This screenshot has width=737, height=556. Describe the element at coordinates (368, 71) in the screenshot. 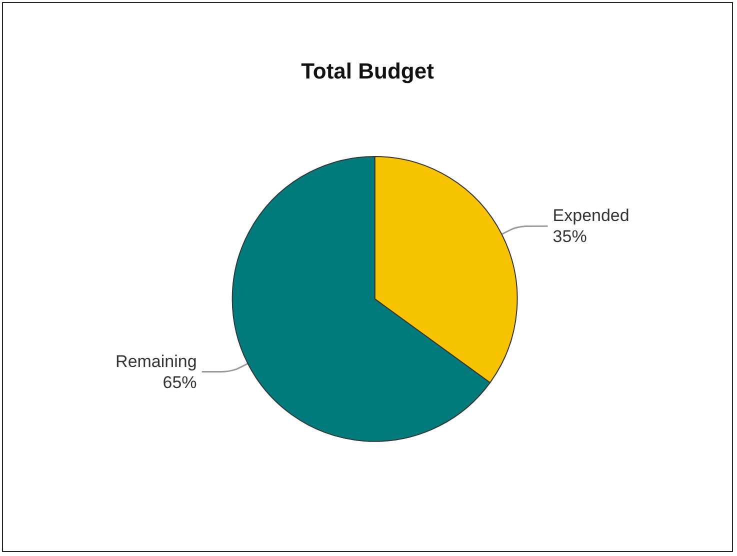

I see `chart-title: Total Budget` at that location.